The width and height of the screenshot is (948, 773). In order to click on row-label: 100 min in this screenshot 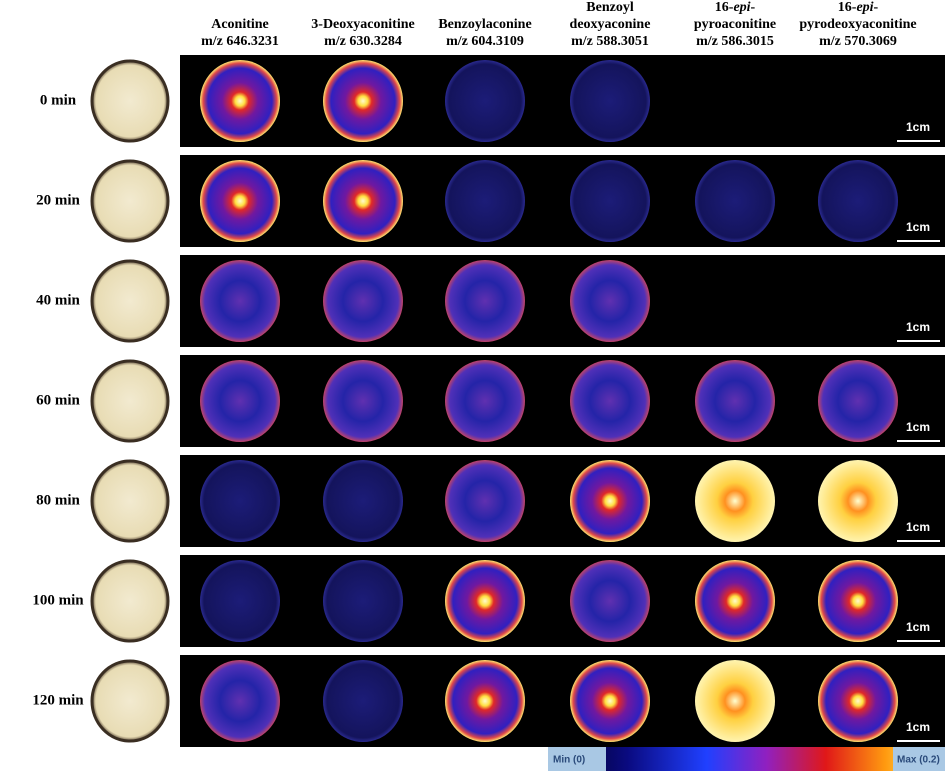, I will do `click(58, 600)`.